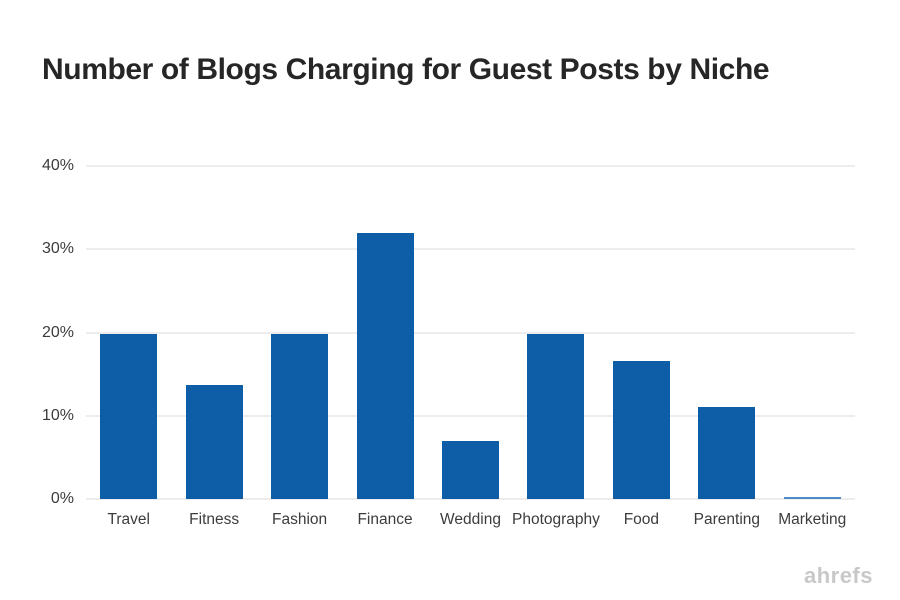 The width and height of the screenshot is (900, 600). Describe the element at coordinates (57, 332) in the screenshot. I see `y-tick-label: 20%` at that location.